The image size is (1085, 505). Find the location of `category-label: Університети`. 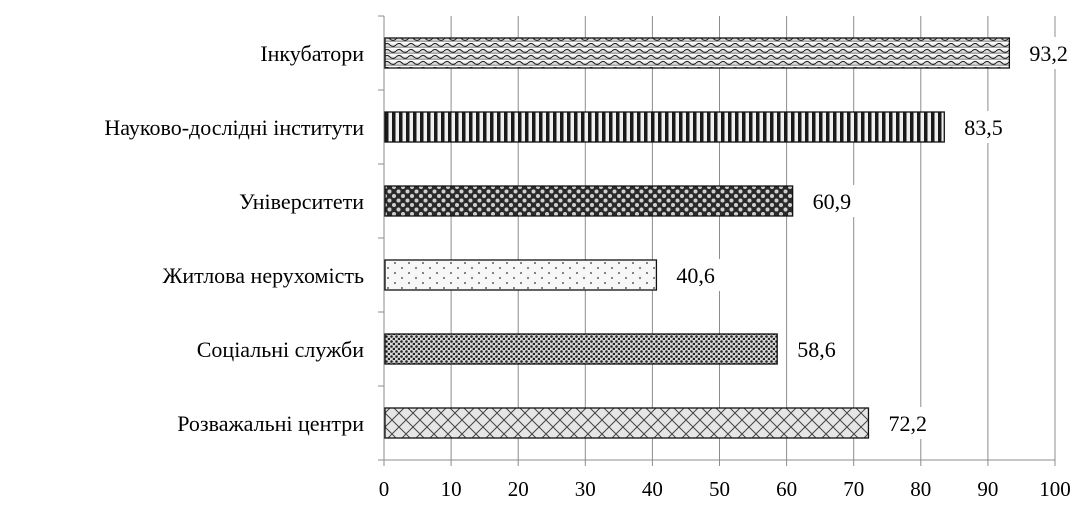

category-label: Університети is located at coordinates (301, 201).